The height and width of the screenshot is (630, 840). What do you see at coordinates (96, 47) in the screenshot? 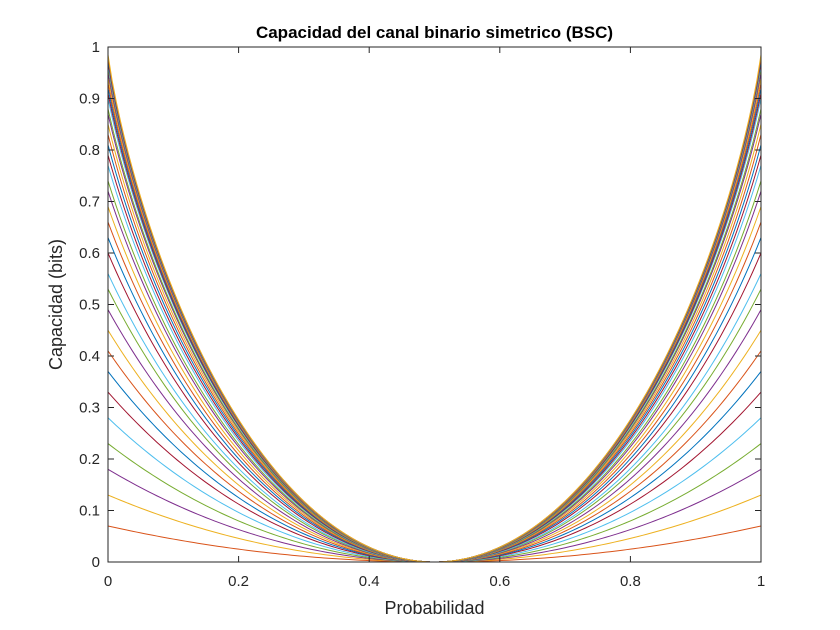
I see `y-tick-label: 1` at bounding box center [96, 47].